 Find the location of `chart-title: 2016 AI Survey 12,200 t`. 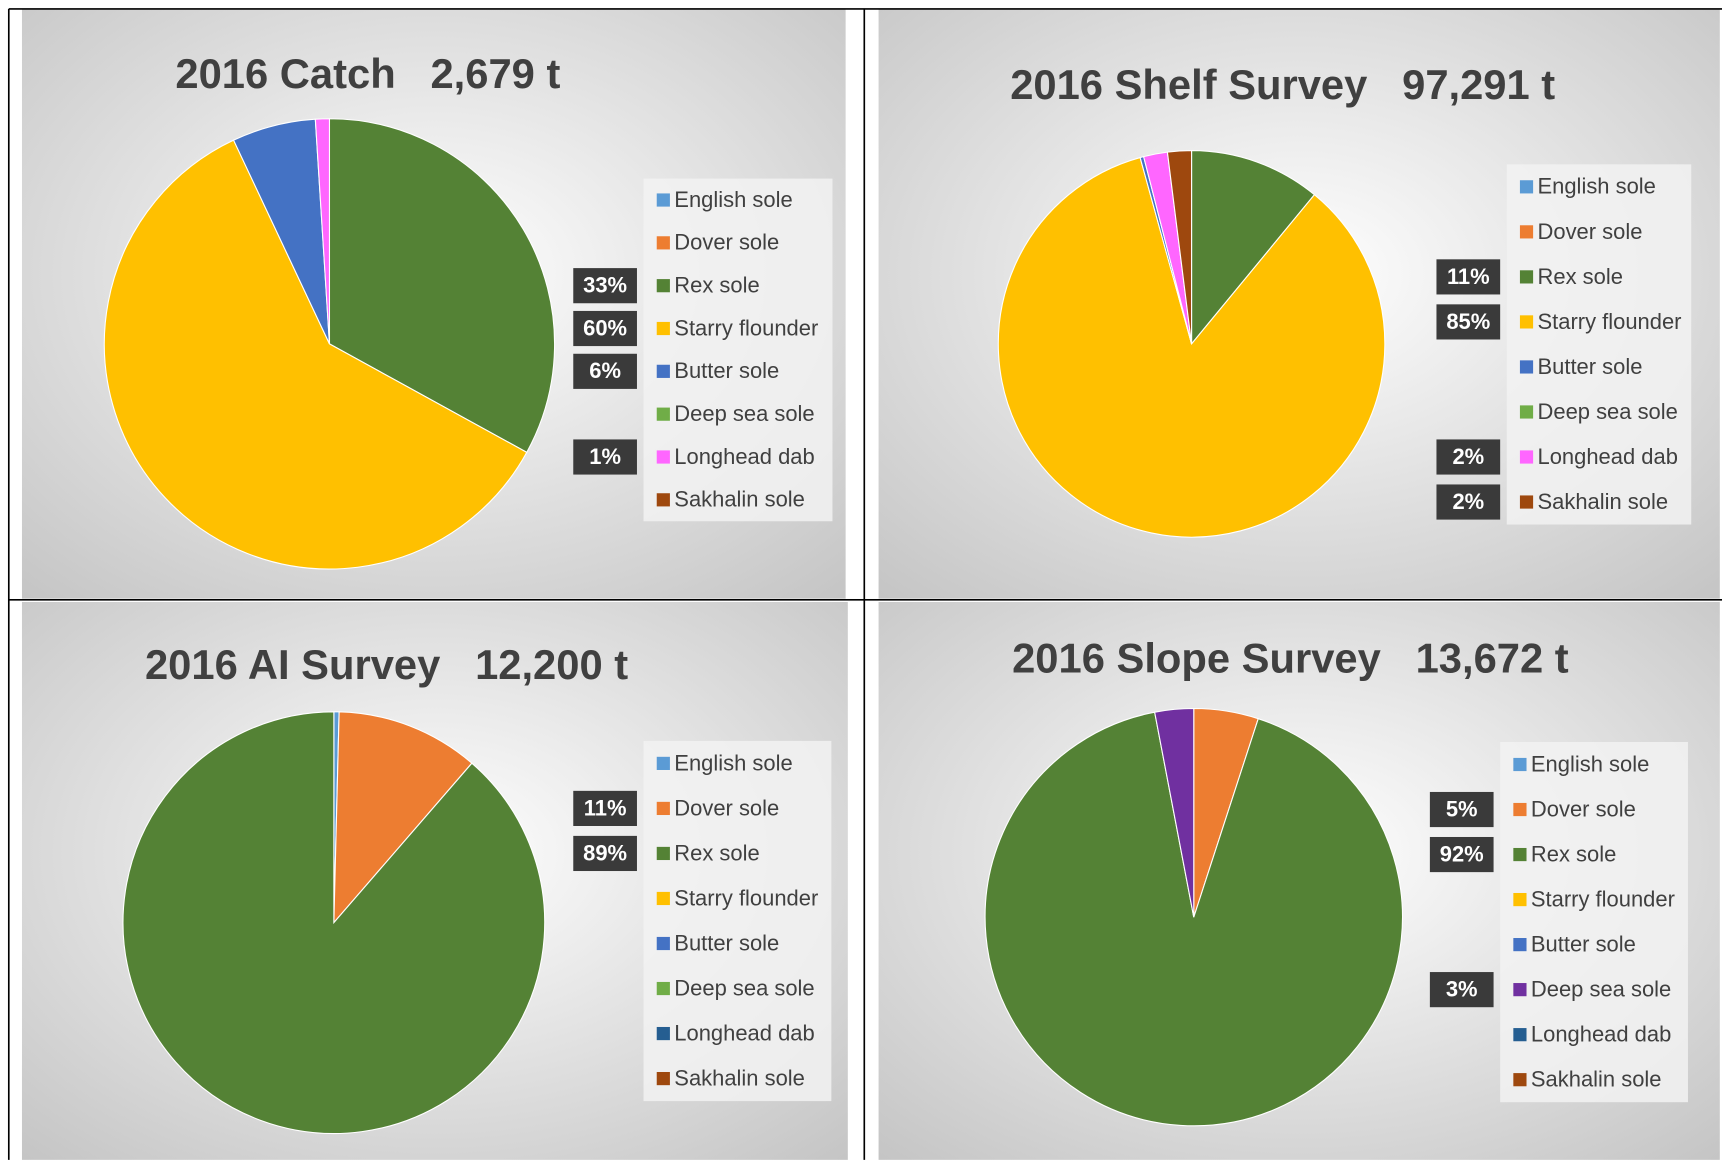

chart-title: 2016 AI Survey 12,200 t is located at coordinates (386, 664).